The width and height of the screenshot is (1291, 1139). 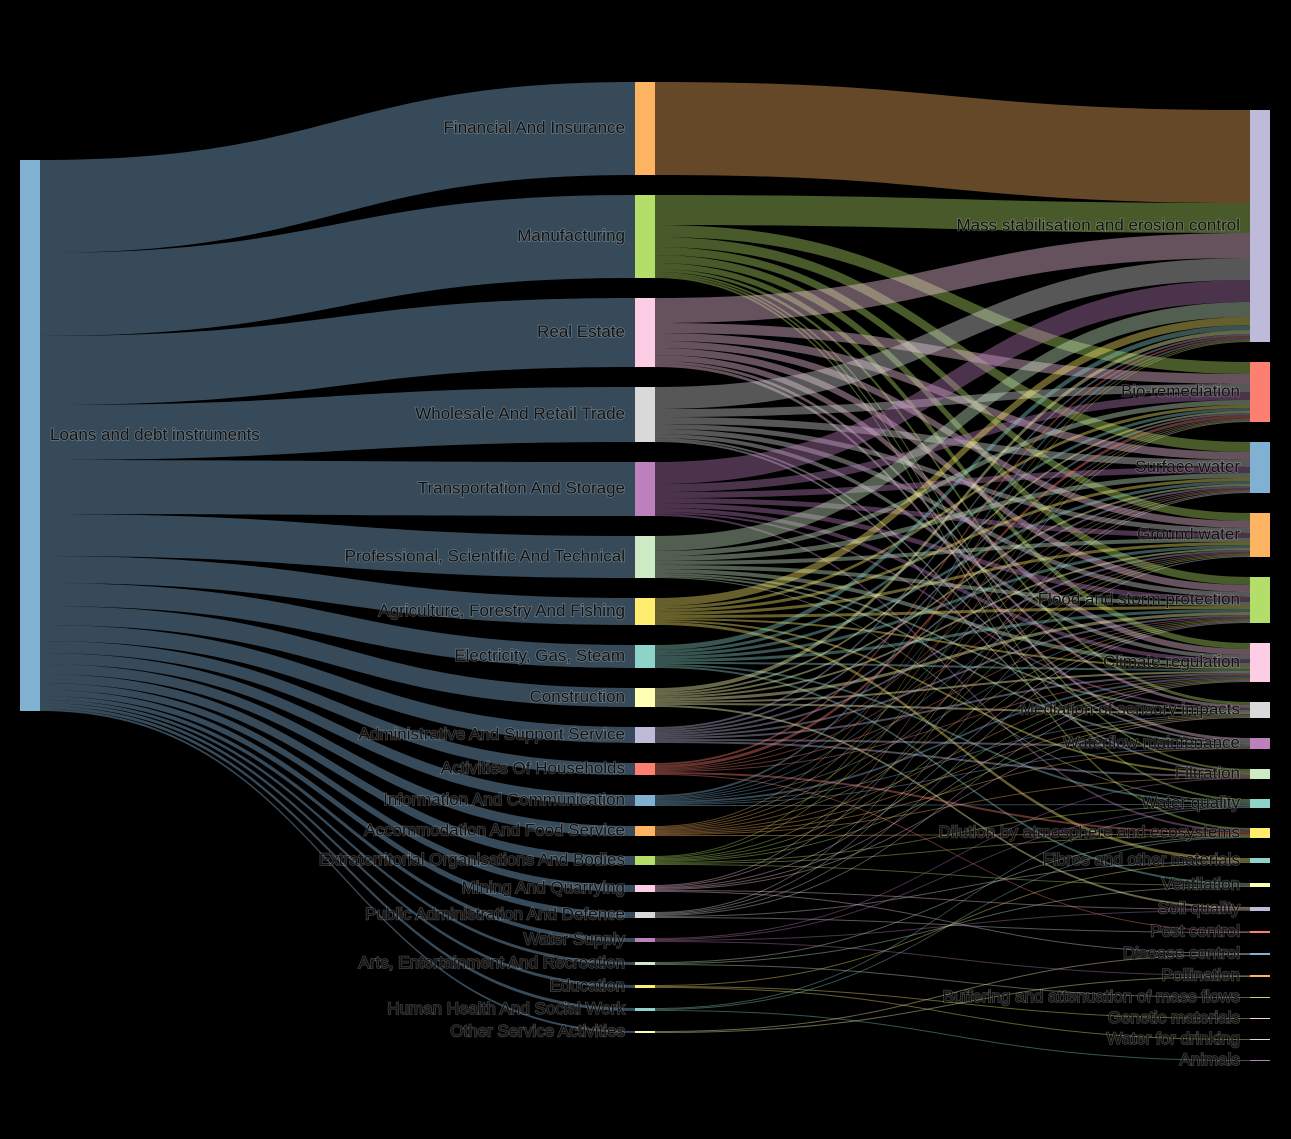 What do you see at coordinates (1207, 772) in the screenshot?
I see `node-label: Filtration` at bounding box center [1207, 772].